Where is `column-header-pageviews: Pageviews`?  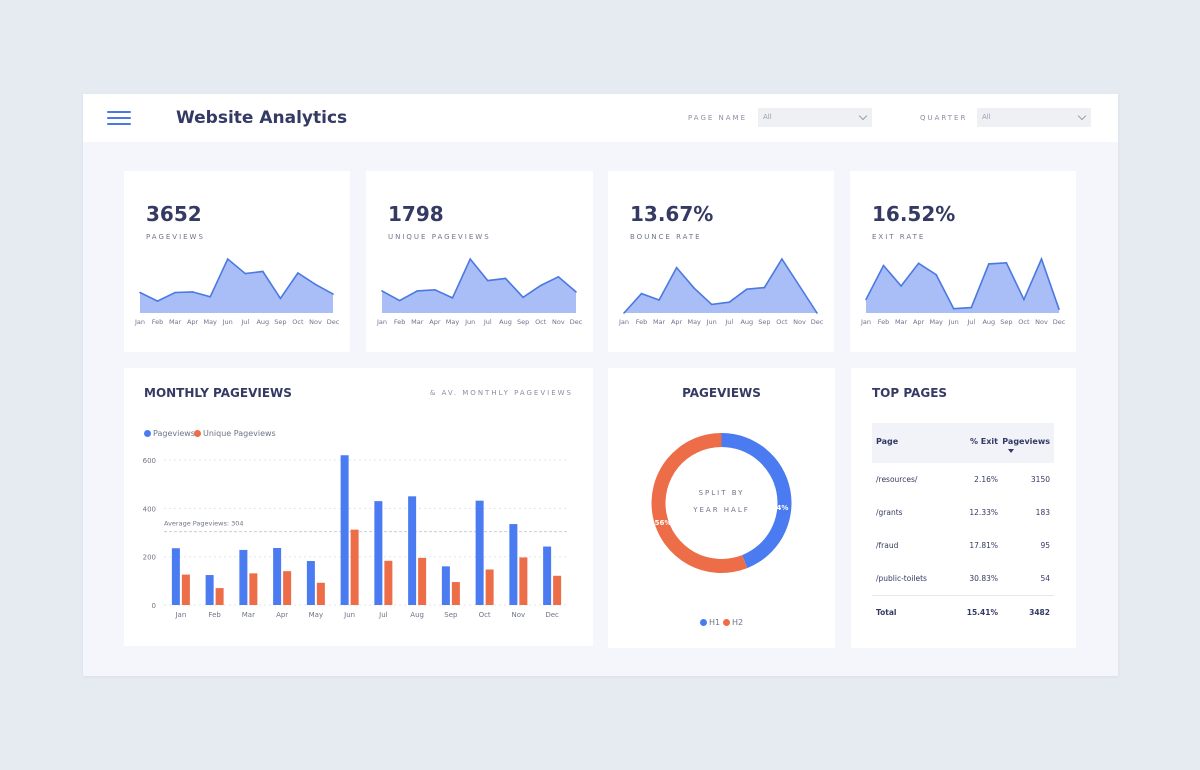 column-header-pageviews: Pageviews is located at coordinates (1026, 441).